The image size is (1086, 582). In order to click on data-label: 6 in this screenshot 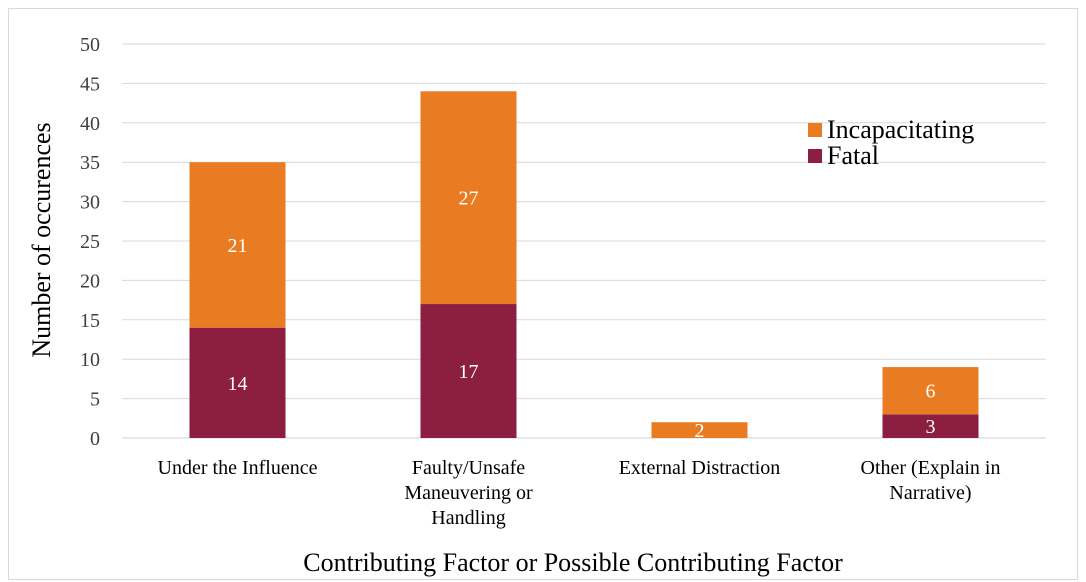, I will do `click(931, 392)`.